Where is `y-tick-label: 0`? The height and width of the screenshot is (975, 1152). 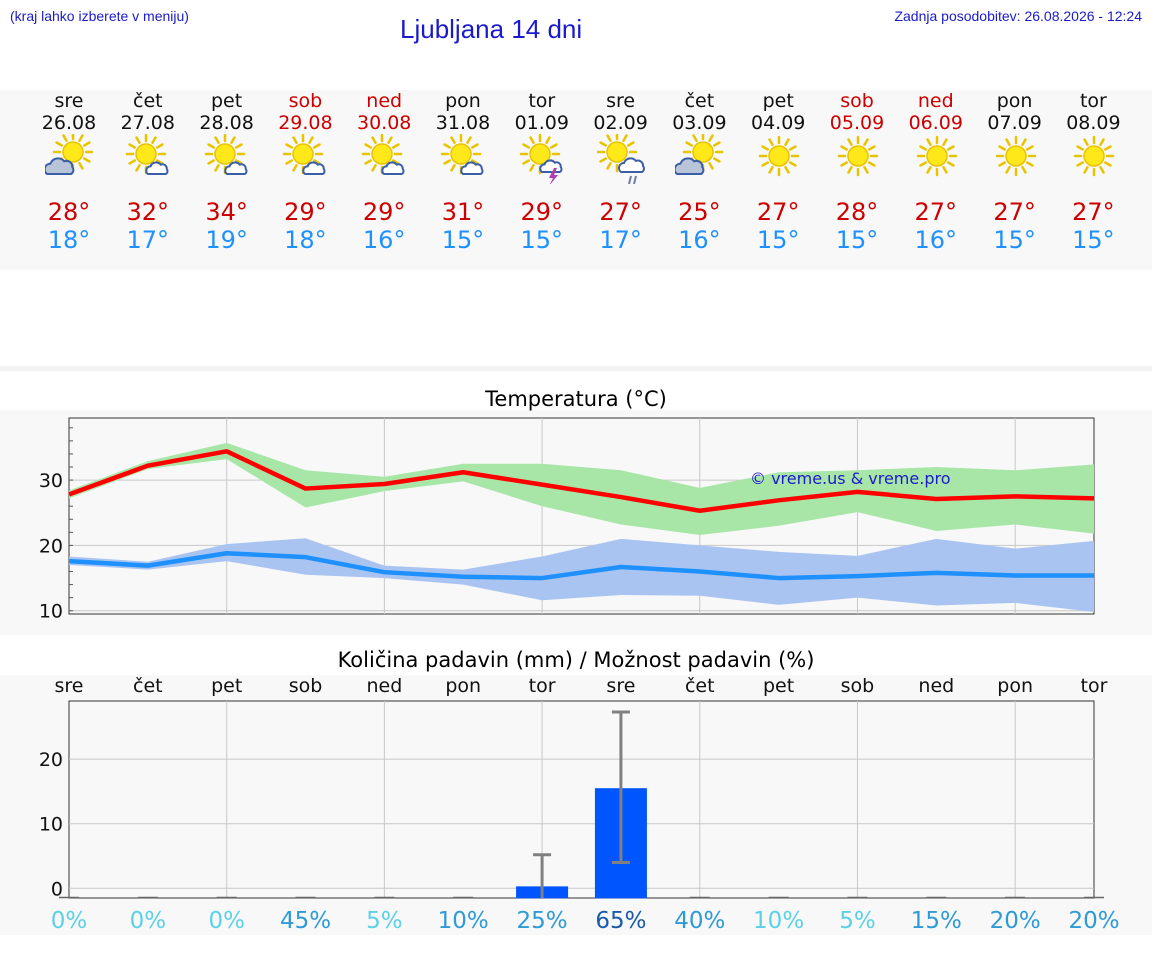
y-tick-label: 0 is located at coordinates (57, 889).